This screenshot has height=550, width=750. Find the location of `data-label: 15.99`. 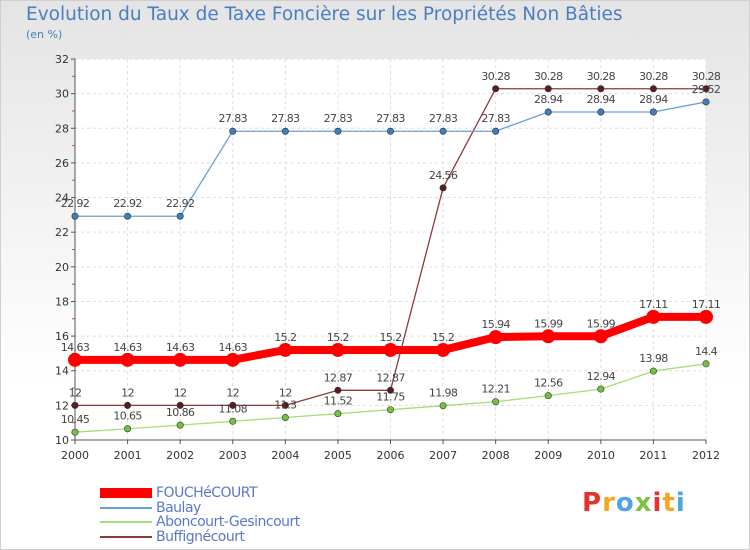

data-label: 15.99 is located at coordinates (601, 323).